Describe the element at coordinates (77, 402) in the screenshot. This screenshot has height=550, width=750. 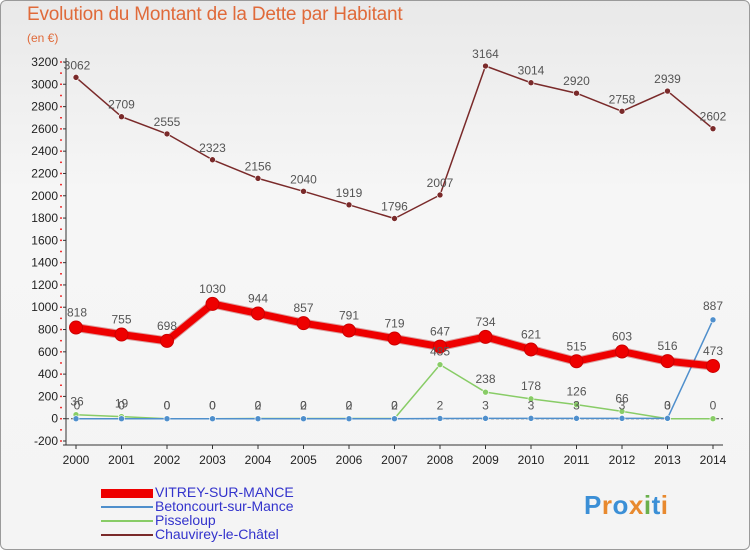
I see `data-label-pisseloup: 36` at that location.